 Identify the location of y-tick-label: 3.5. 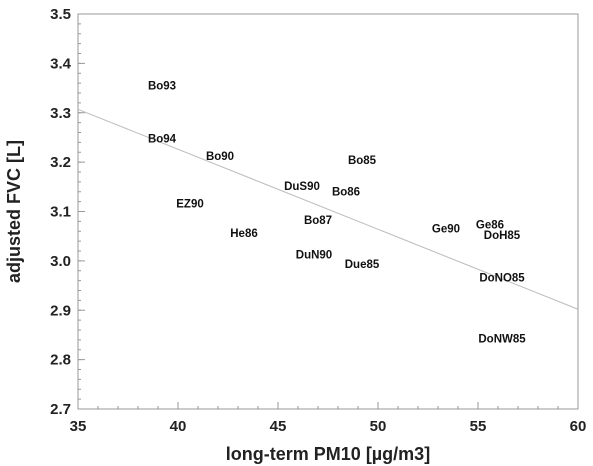
(60, 14).